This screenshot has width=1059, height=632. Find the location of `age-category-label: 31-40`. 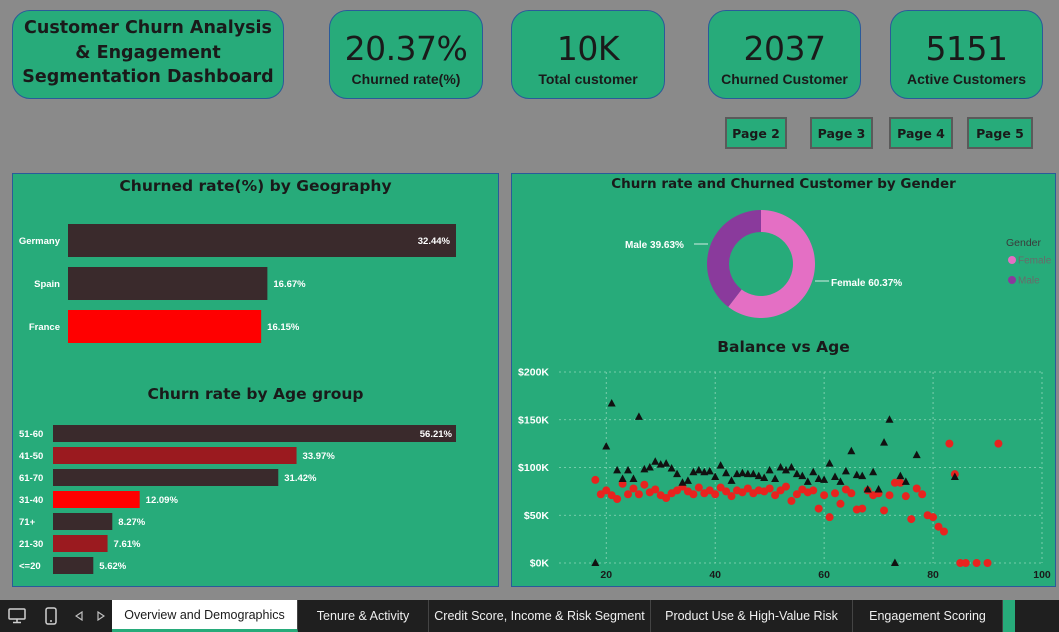

age-category-label: 31-40 is located at coordinates (31, 500).